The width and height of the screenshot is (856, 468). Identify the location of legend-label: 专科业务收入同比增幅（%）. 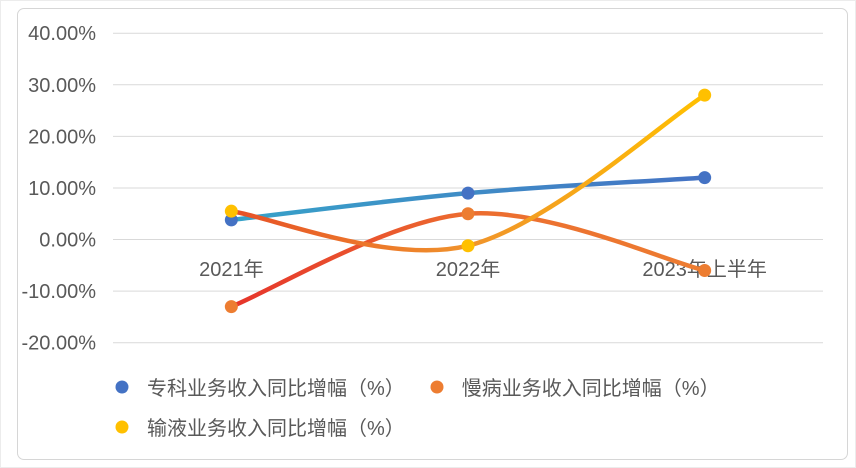
(276, 389).